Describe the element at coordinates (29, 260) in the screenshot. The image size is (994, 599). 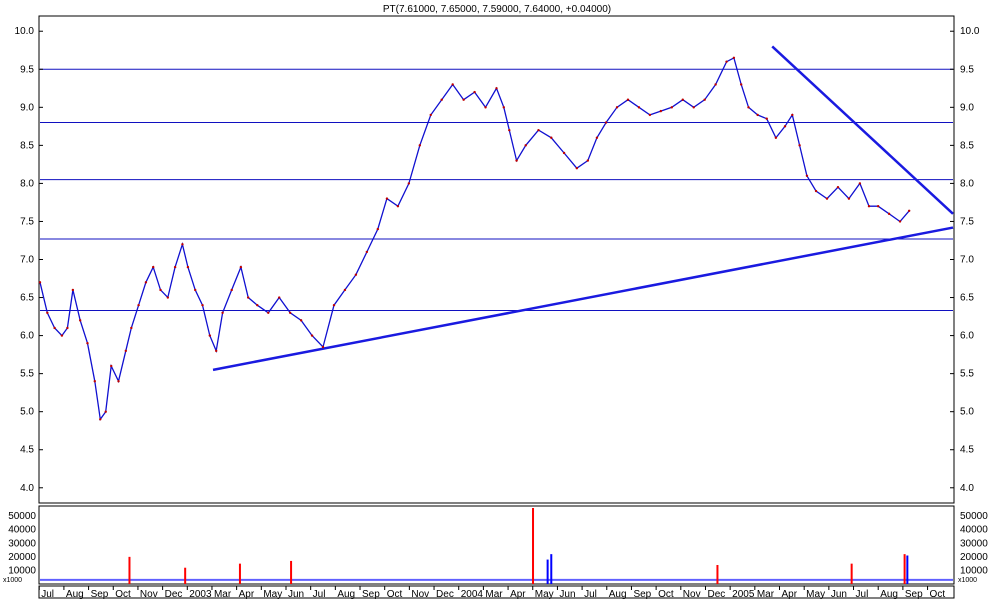
I see `price-axis-left: 4.0 4.5 5.0 5.5 6.0 6.5 7.0 7.5 8.0 8.5 9.0 9.5 10.0` at that location.